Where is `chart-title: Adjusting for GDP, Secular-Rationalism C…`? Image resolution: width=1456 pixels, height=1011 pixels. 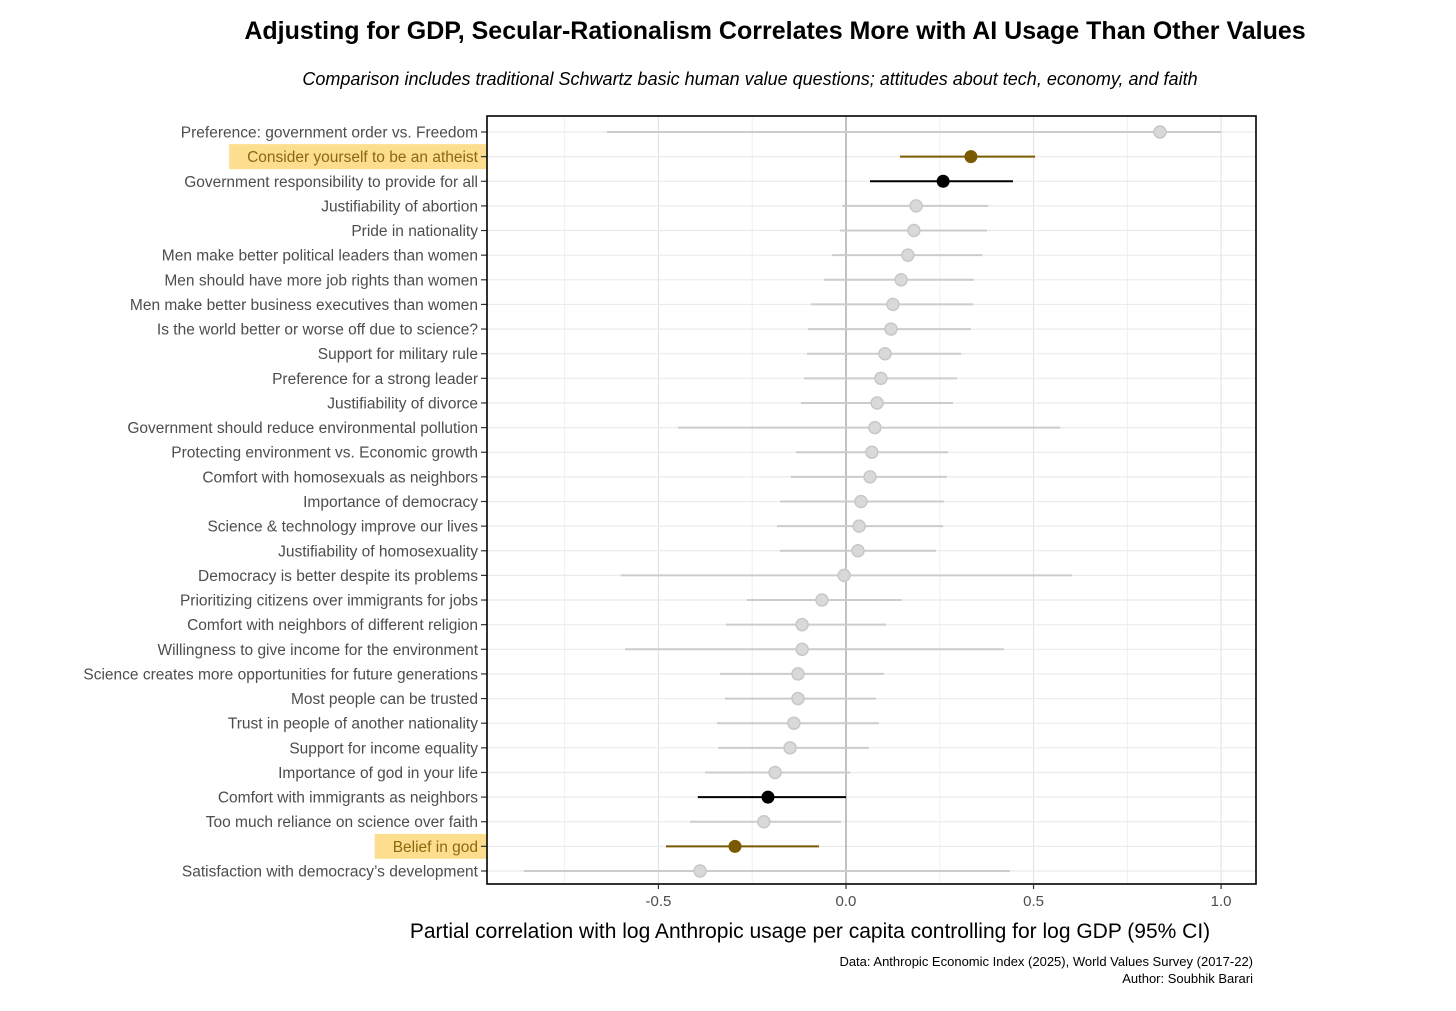 chart-title: Adjusting for GDP, Secular-Rationalism C… is located at coordinates (774, 31).